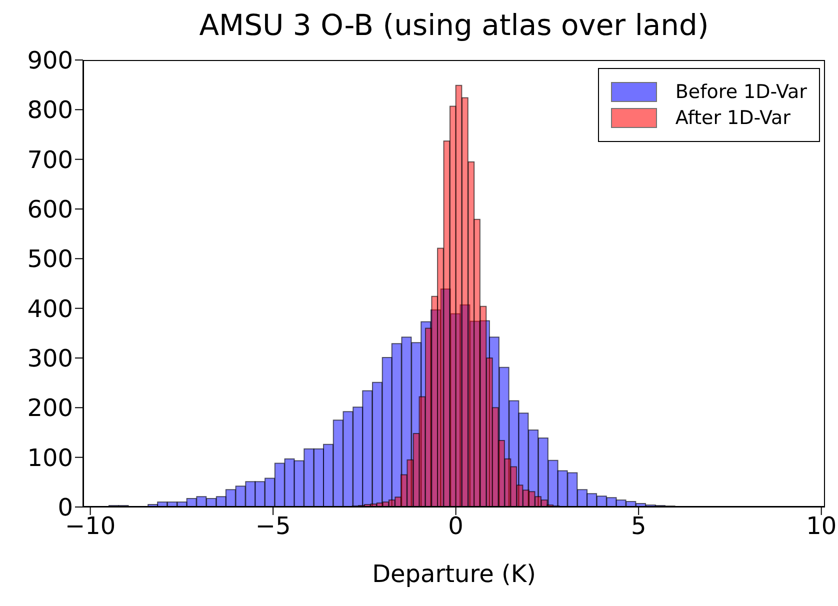  I want to click on y-tick-label: 300, so click(50, 358).